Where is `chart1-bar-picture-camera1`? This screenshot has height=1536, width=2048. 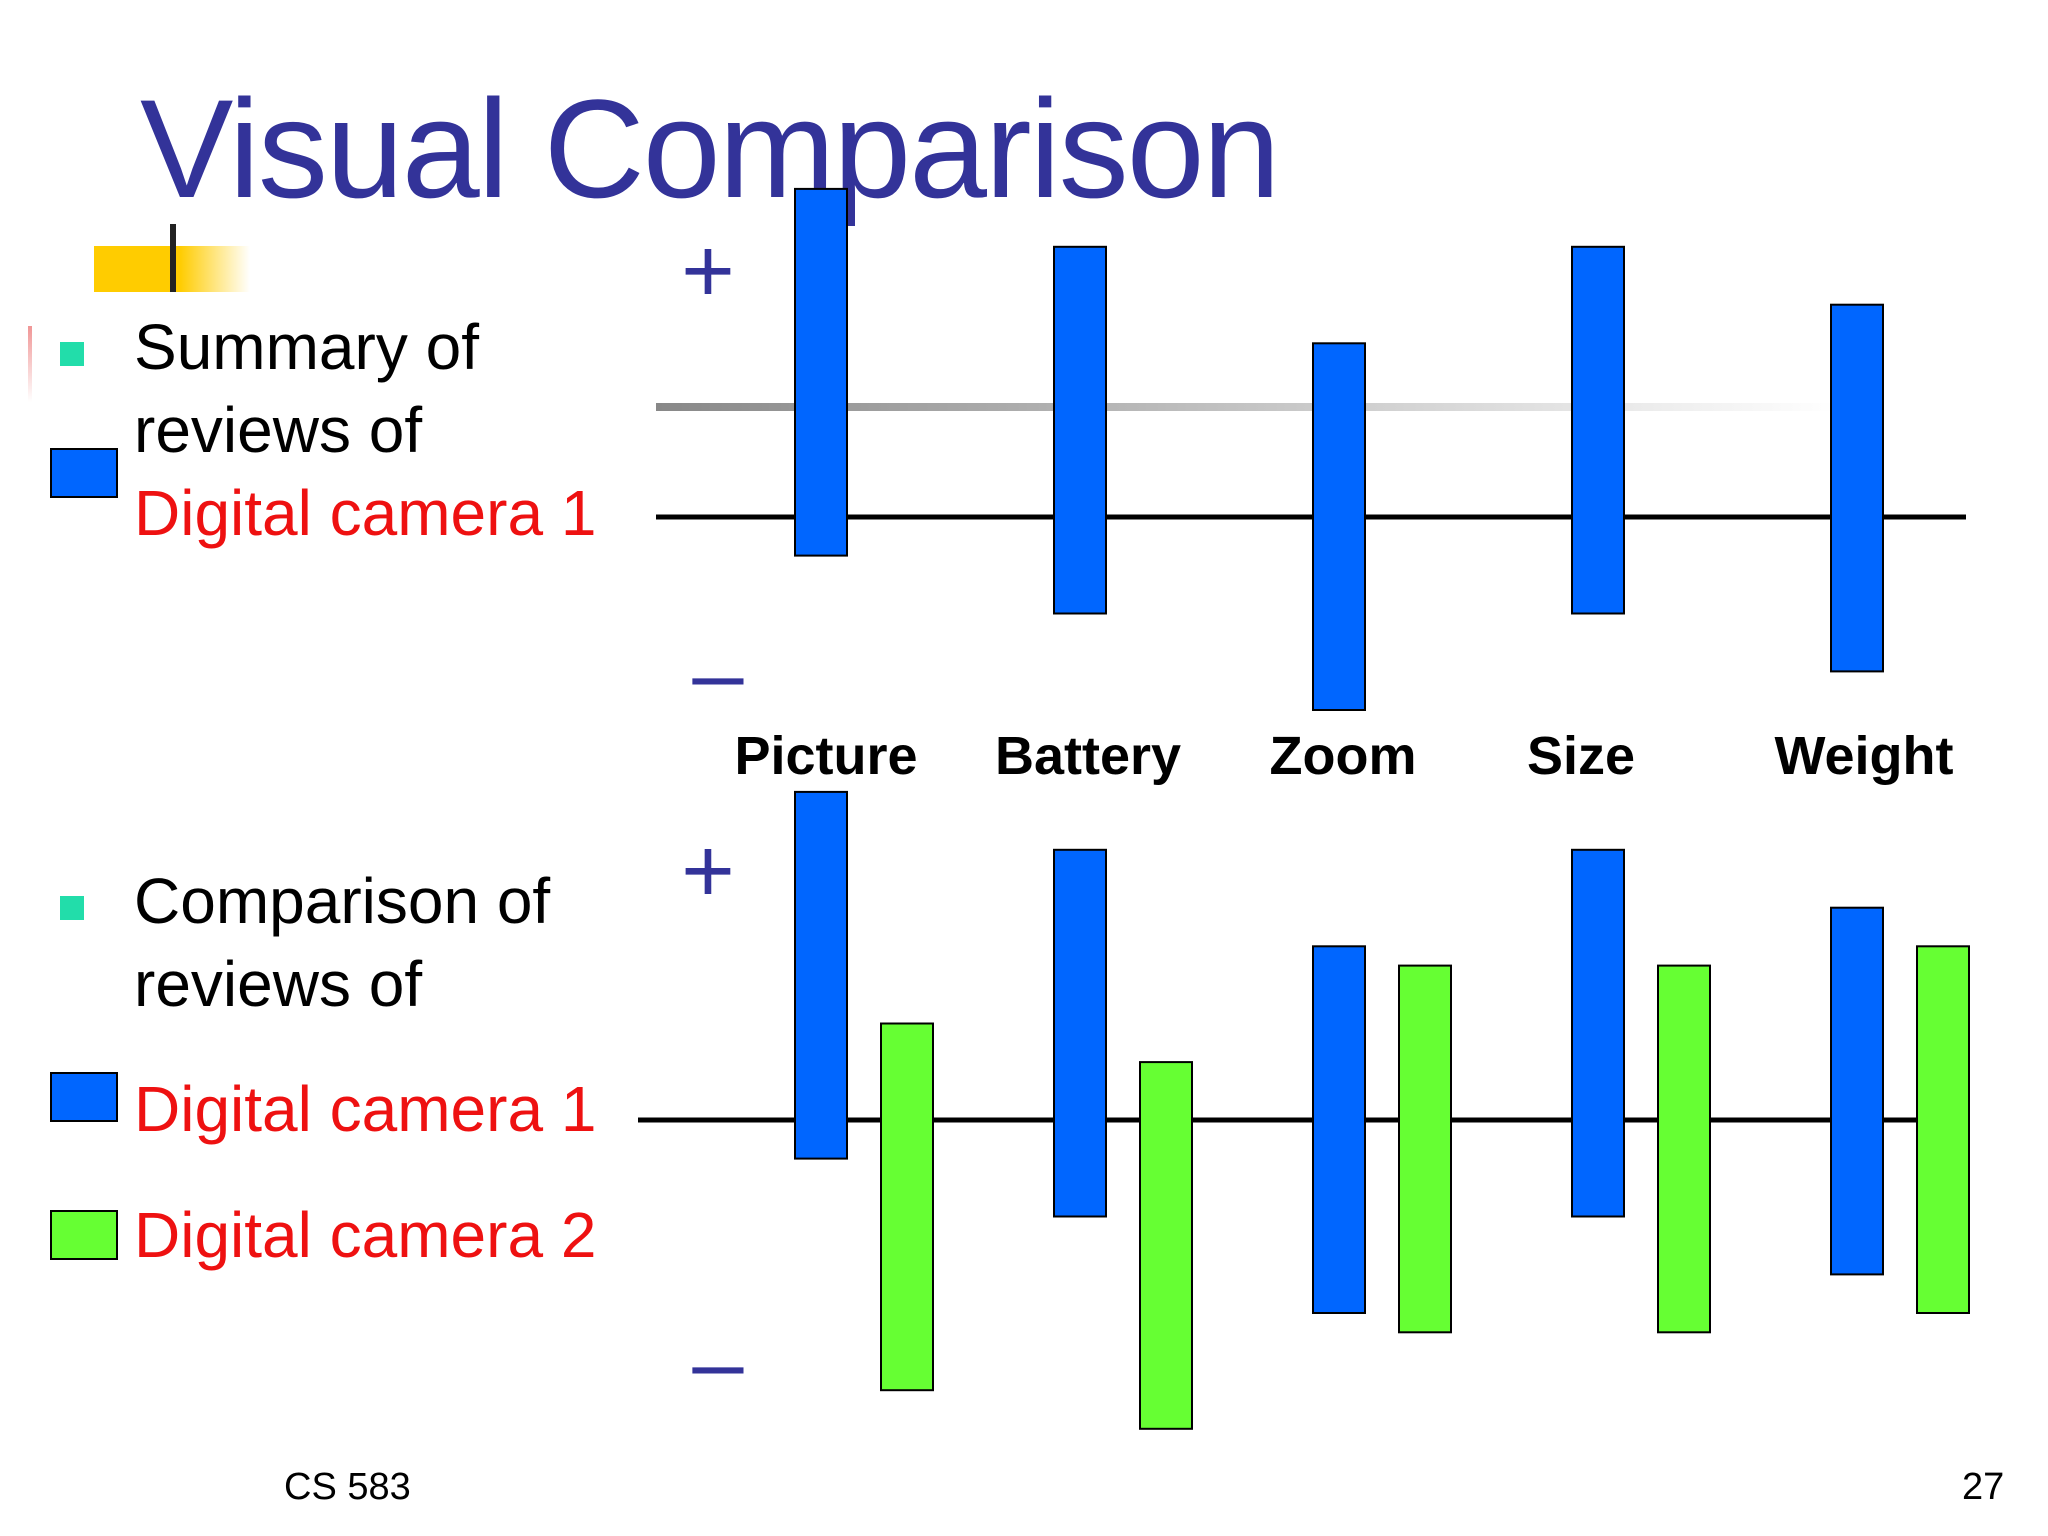
chart1-bar-picture-camera1 is located at coordinates (821, 372).